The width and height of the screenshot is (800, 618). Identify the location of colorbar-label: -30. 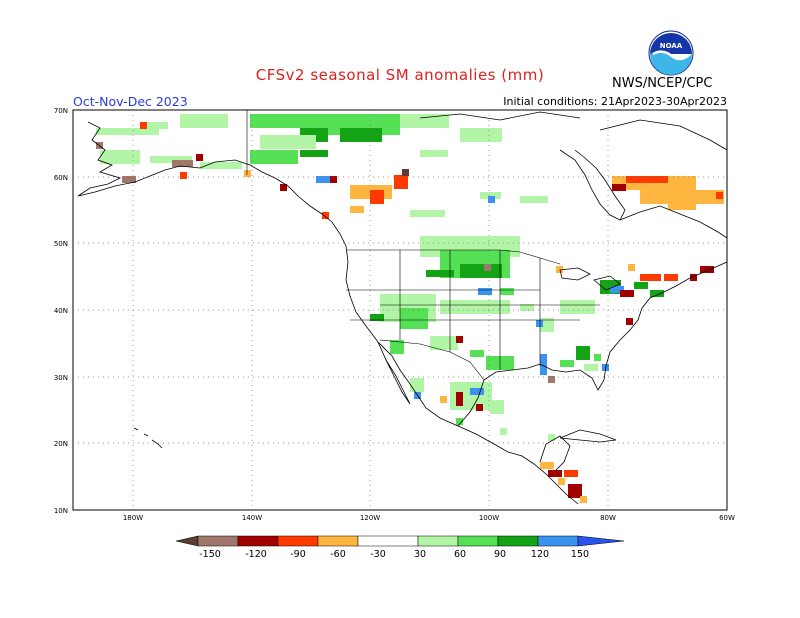
(378, 554).